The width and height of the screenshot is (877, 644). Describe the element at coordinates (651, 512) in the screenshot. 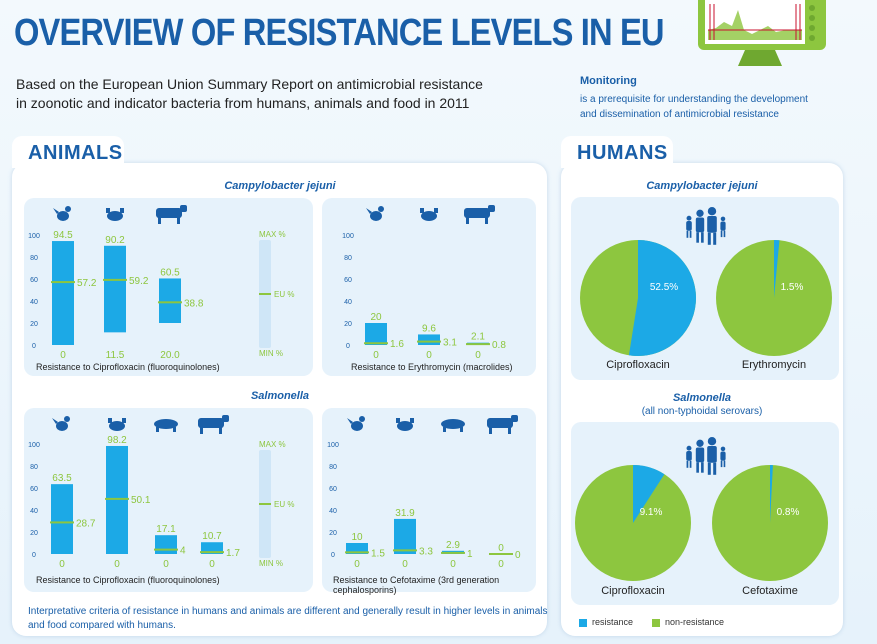

I see `pie-value-label: 9.1%` at that location.